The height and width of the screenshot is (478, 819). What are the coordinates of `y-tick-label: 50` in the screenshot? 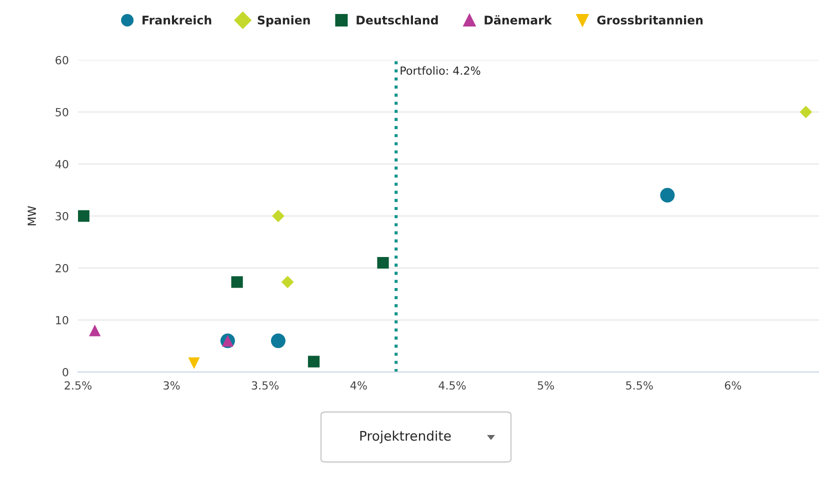 It's located at (62, 112).